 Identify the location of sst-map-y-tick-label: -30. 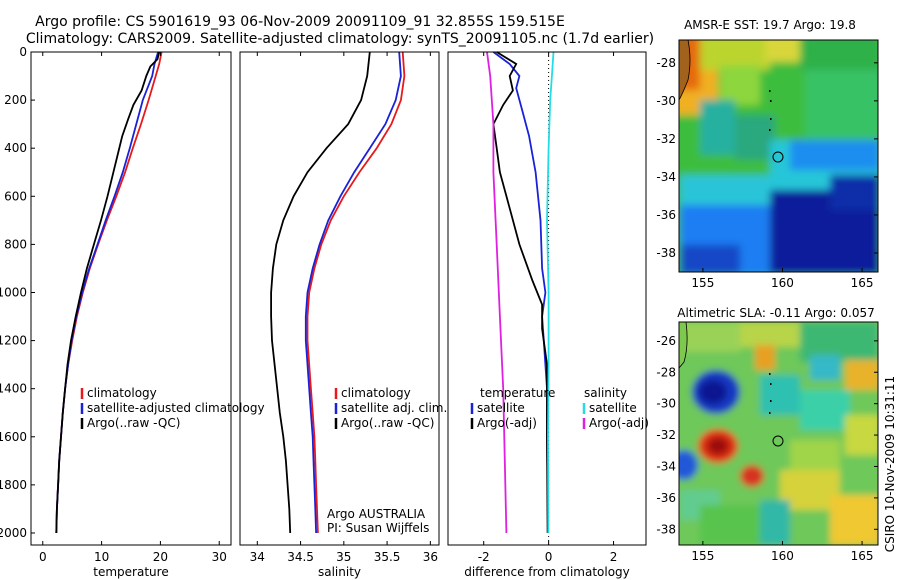
(666, 101).